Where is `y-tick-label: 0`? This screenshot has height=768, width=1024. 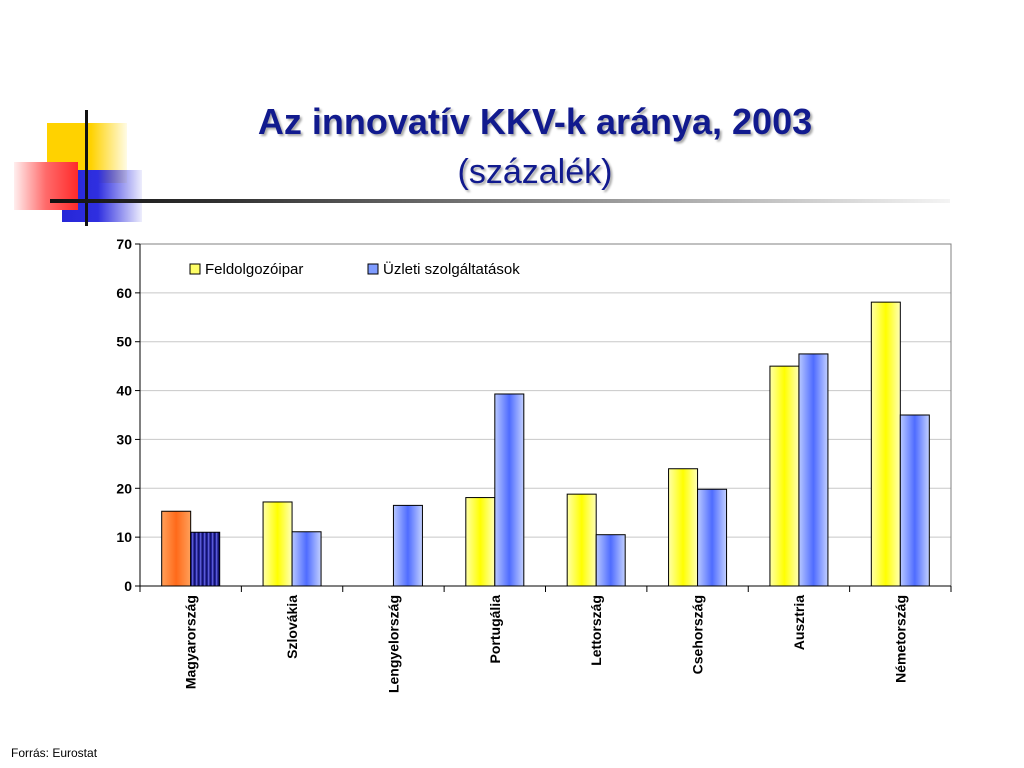
y-tick-label: 0 is located at coordinates (128, 586).